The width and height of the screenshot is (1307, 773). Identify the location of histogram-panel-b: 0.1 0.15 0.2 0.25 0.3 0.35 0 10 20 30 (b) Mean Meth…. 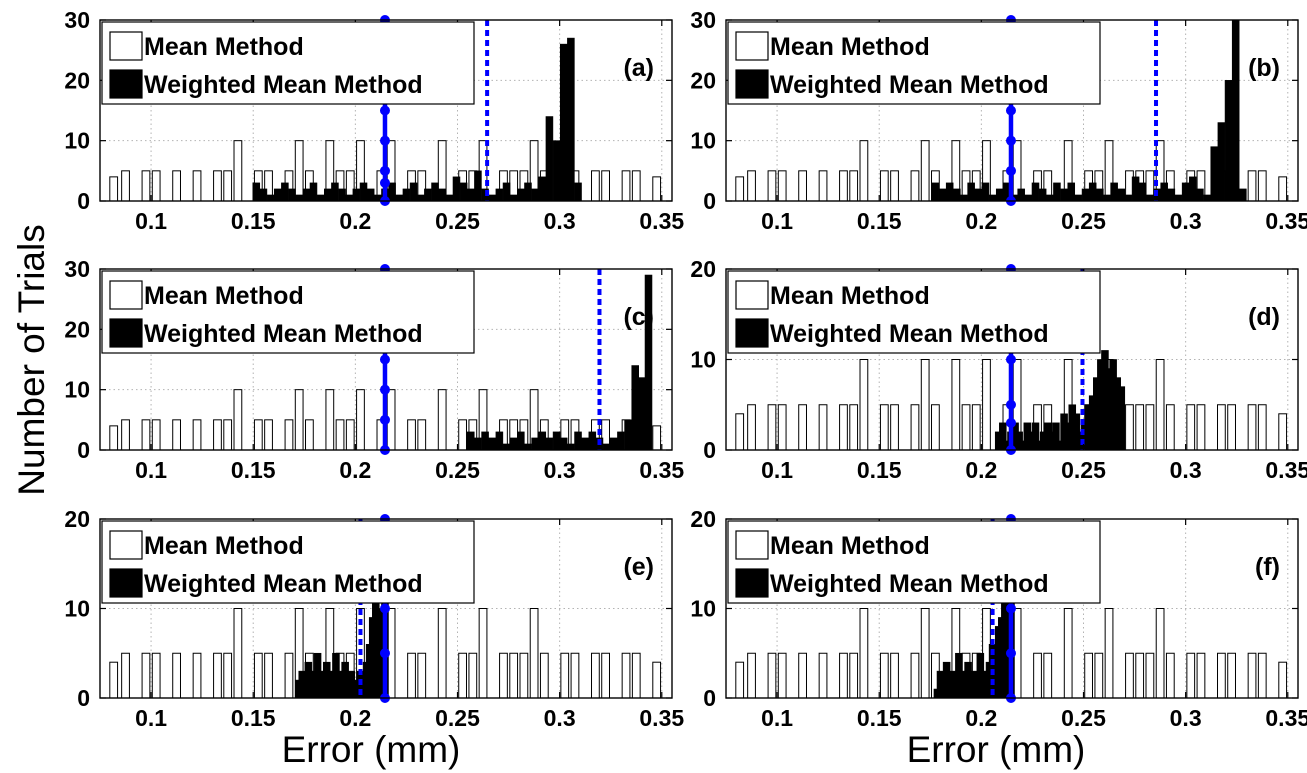
(998, 120).